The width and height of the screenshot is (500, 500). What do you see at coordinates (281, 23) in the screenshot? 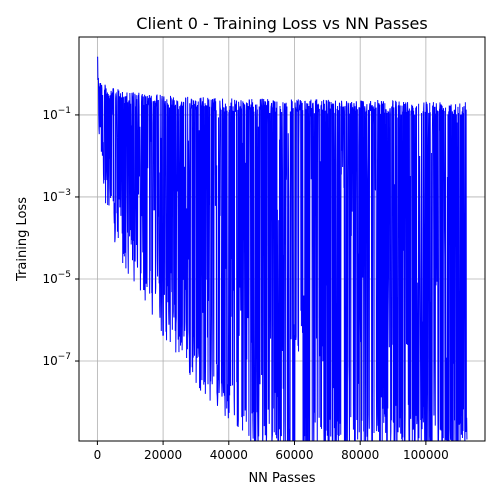
I see `chart-title: Client 0 - Training Loss vs NN Passes` at bounding box center [281, 23].